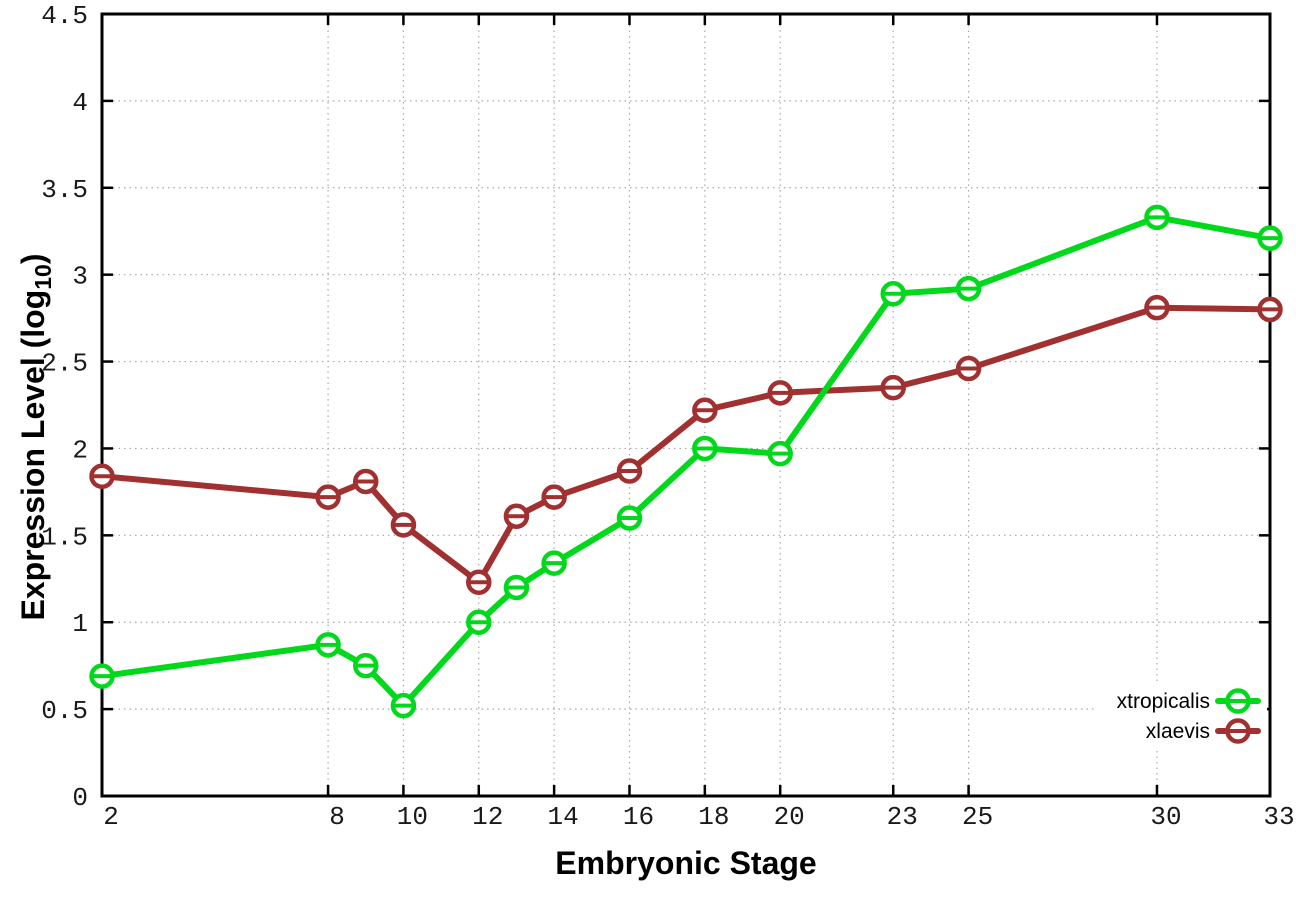  I want to click on y-axis-title: Expression Level (log10), so click(35, 436).